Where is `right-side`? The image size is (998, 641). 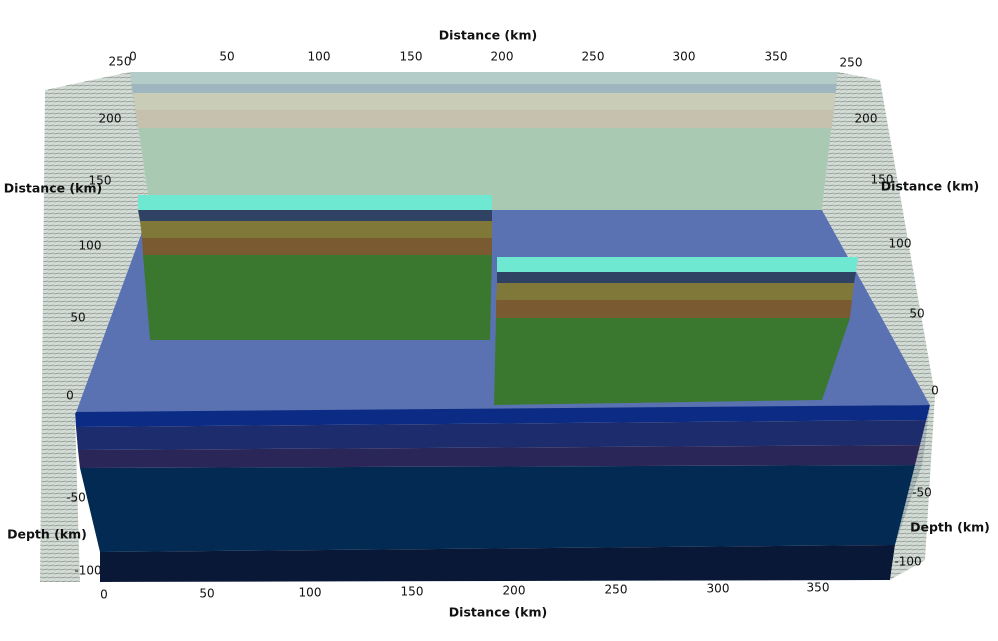
right-side is located at coordinates (878, 326).